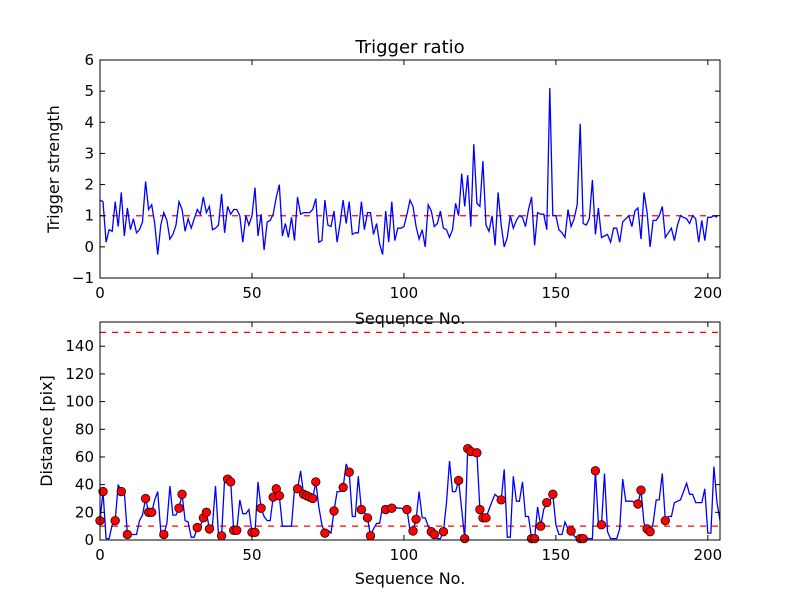  I want to click on y-tick-label: 4, so click(89, 122).